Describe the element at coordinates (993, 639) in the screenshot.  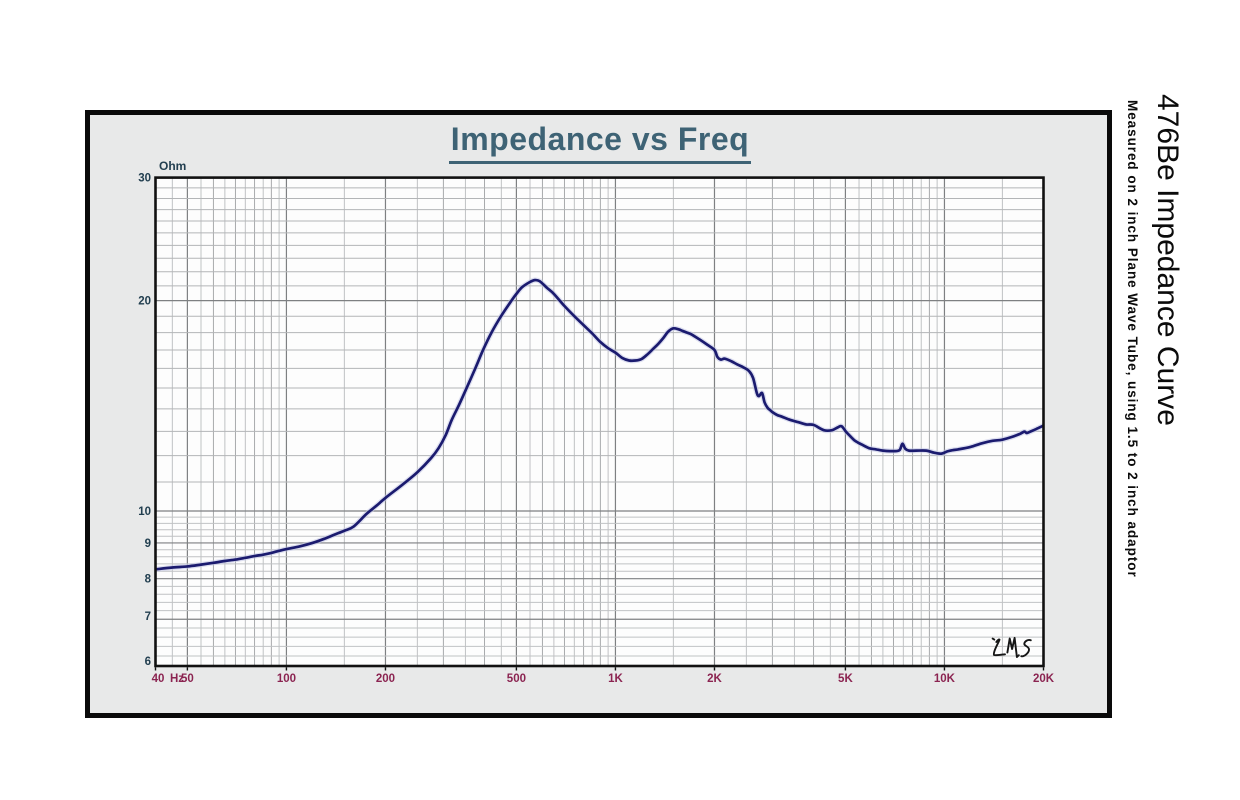
I see `signature-dot` at that location.